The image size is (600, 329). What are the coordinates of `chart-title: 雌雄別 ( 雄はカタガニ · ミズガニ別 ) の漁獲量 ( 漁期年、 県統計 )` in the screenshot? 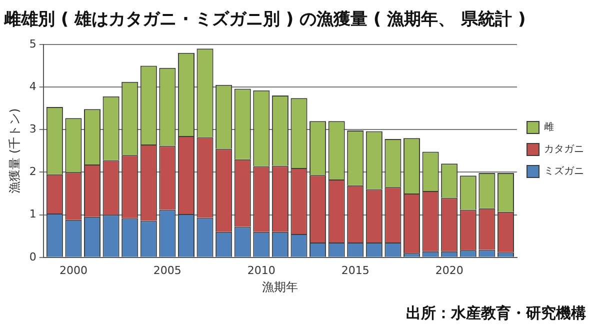 It's located at (264, 20).